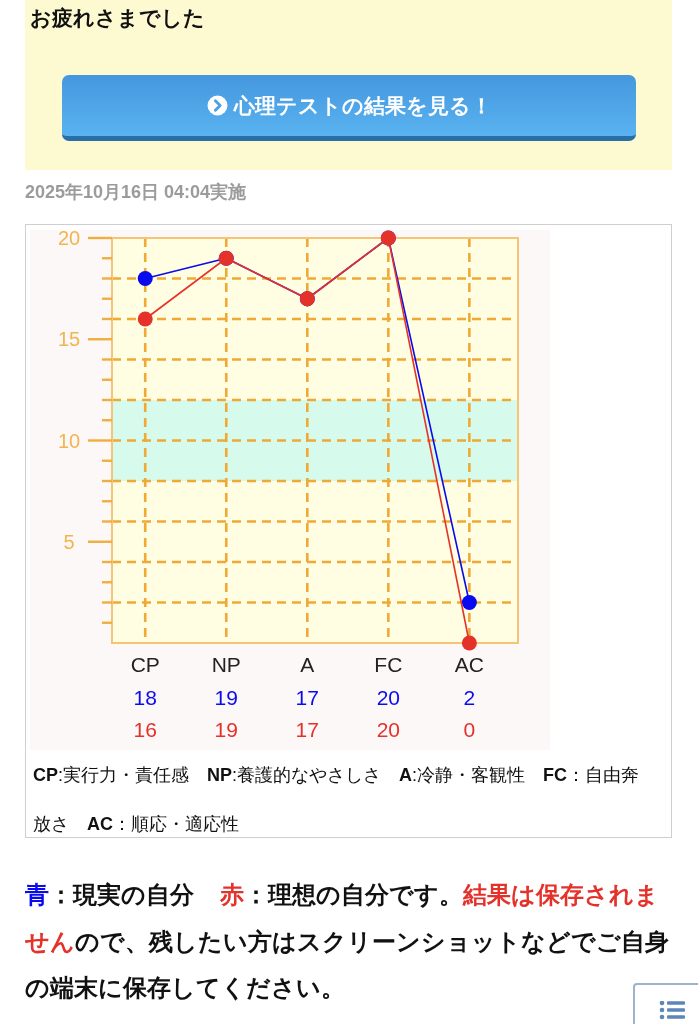 The image size is (698, 1024). I want to click on data-label: 0, so click(469, 729).